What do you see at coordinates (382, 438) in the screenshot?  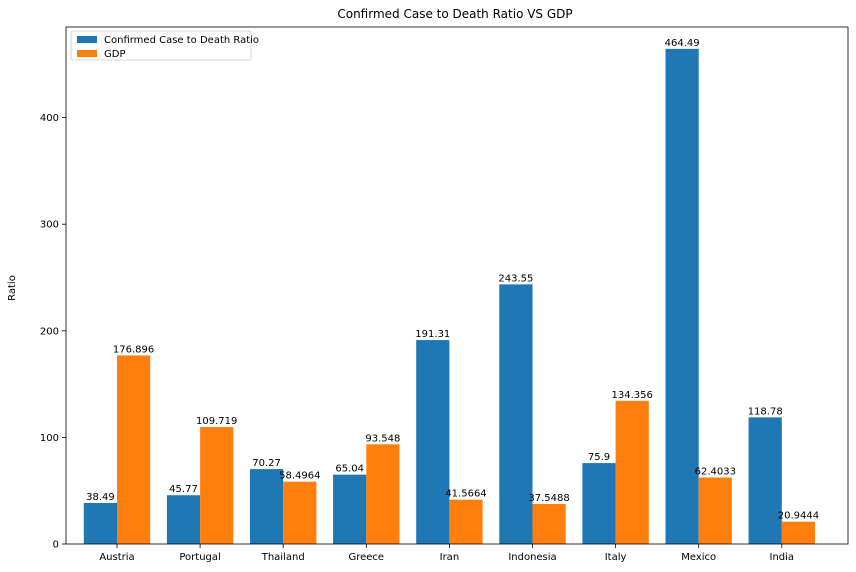 I see `data-label-gdp-greece: 93.548` at bounding box center [382, 438].